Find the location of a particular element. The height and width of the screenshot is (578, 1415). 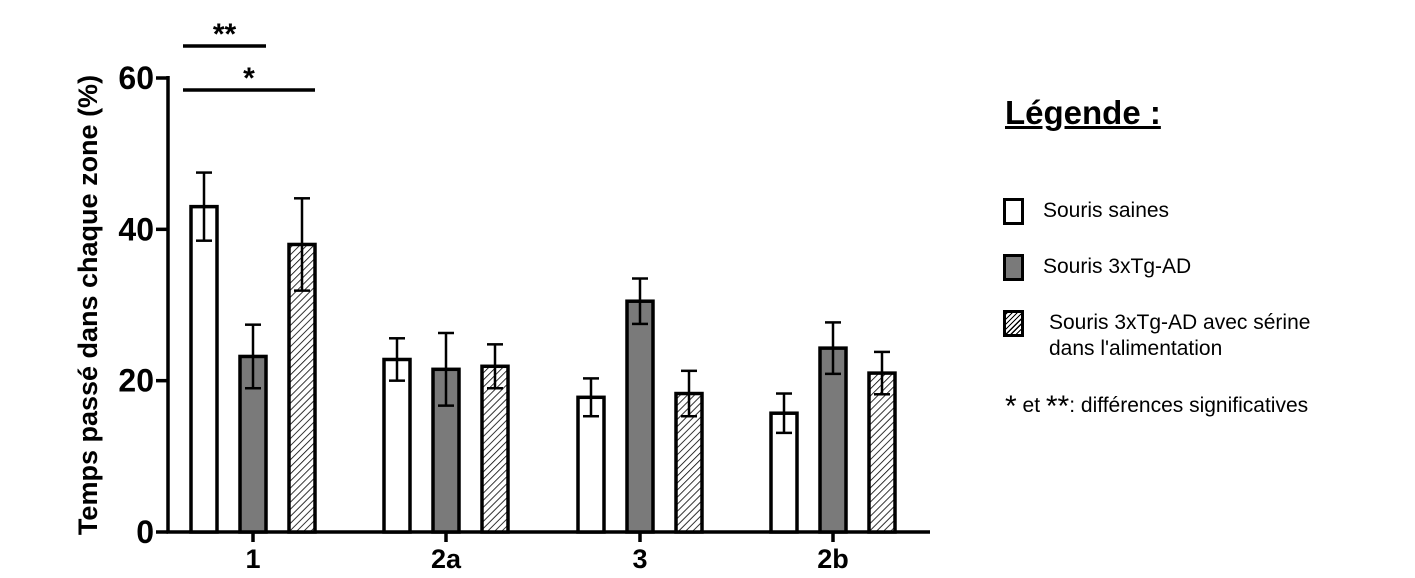

significance-label: ** is located at coordinates (225, 34).